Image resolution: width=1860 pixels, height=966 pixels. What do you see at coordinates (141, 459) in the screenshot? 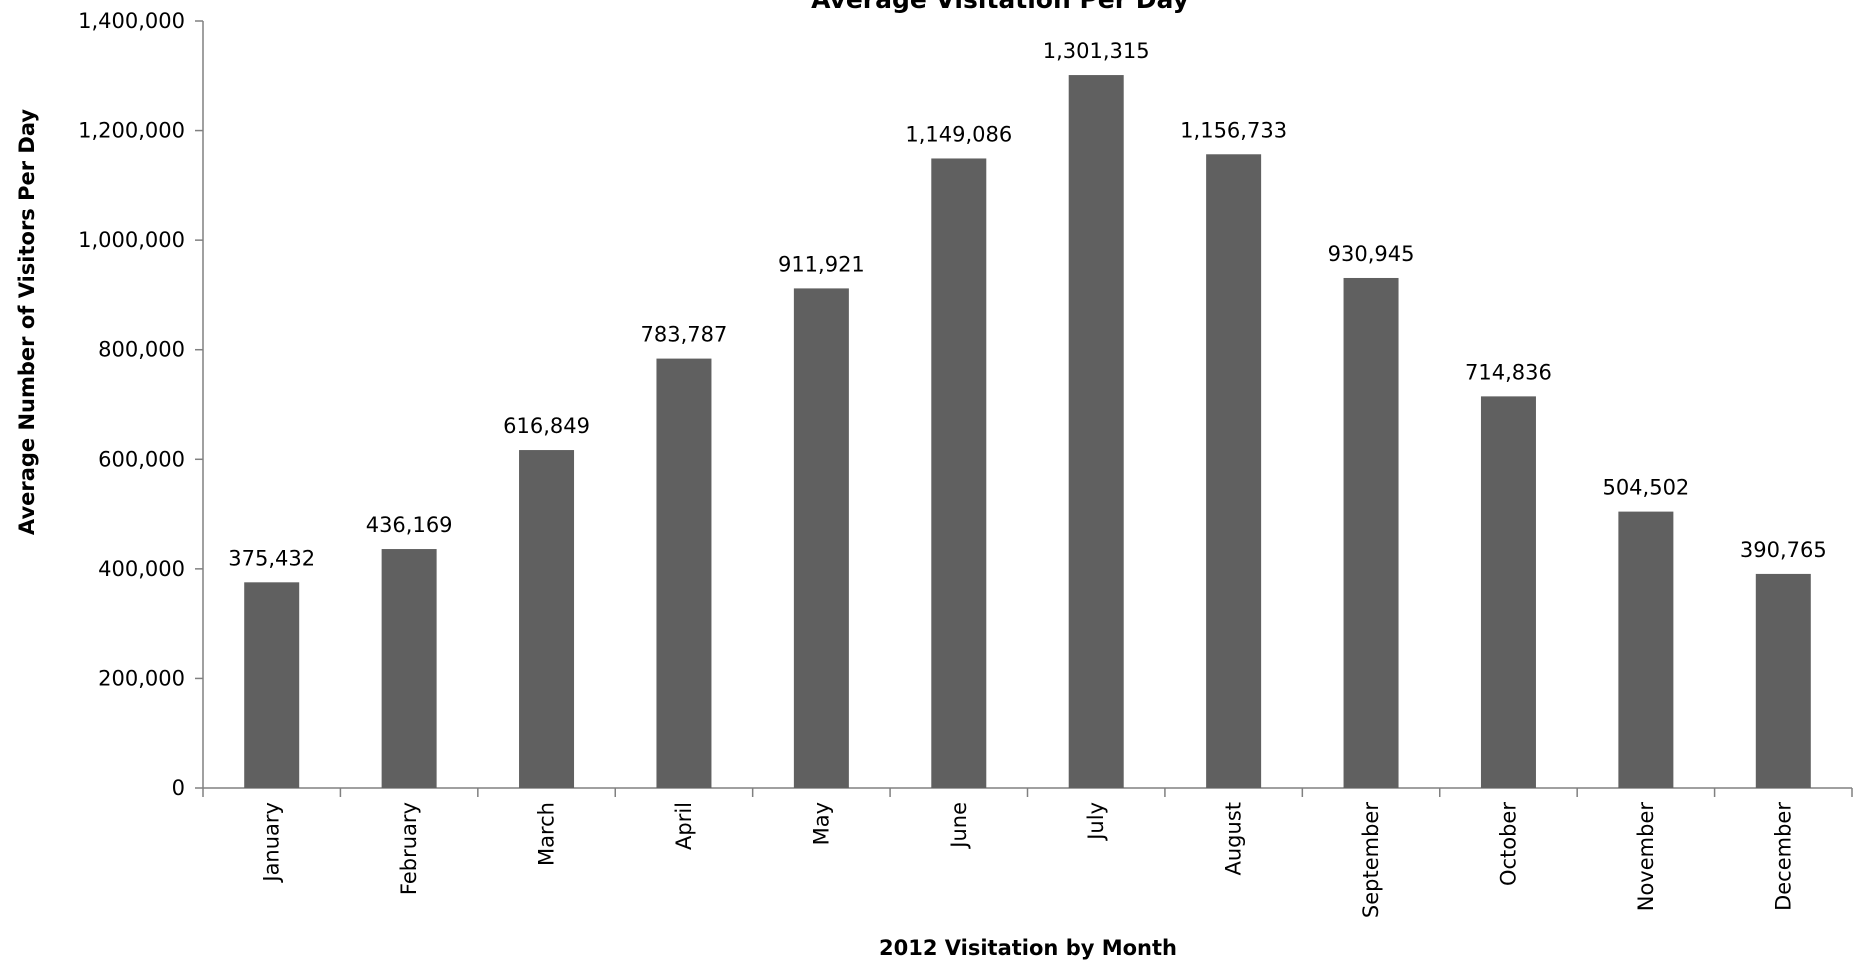
I see `y-tick-label: 600,000` at bounding box center [141, 459].